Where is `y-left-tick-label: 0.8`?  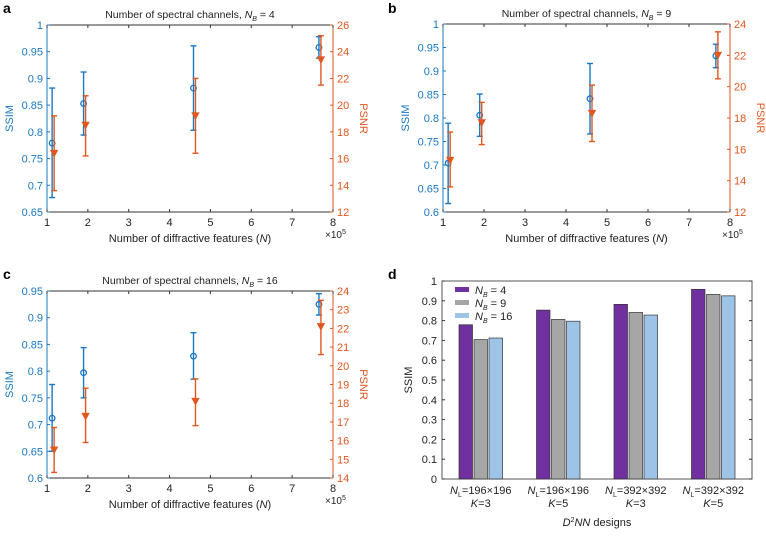
y-left-tick-label: 0.8 is located at coordinates (35, 133).